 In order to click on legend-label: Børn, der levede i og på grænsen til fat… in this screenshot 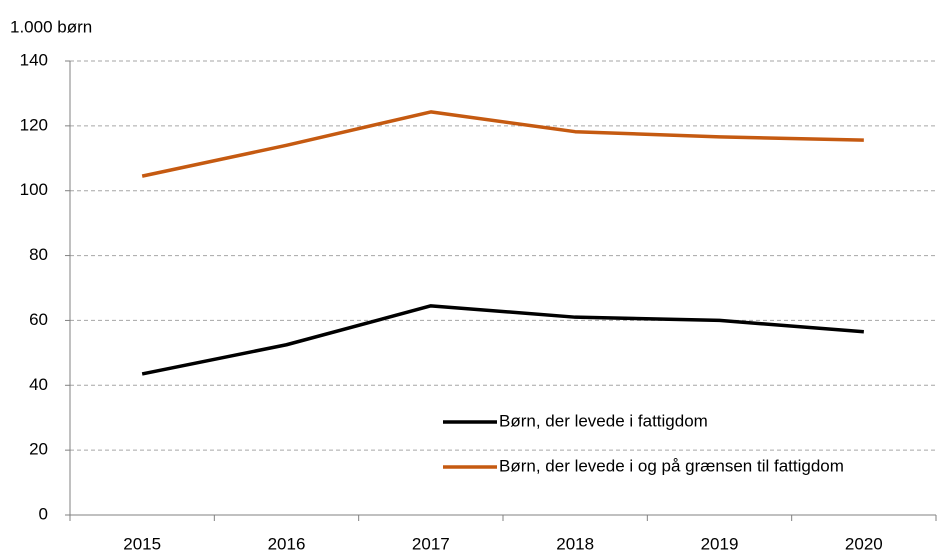, I will do `click(671, 465)`.